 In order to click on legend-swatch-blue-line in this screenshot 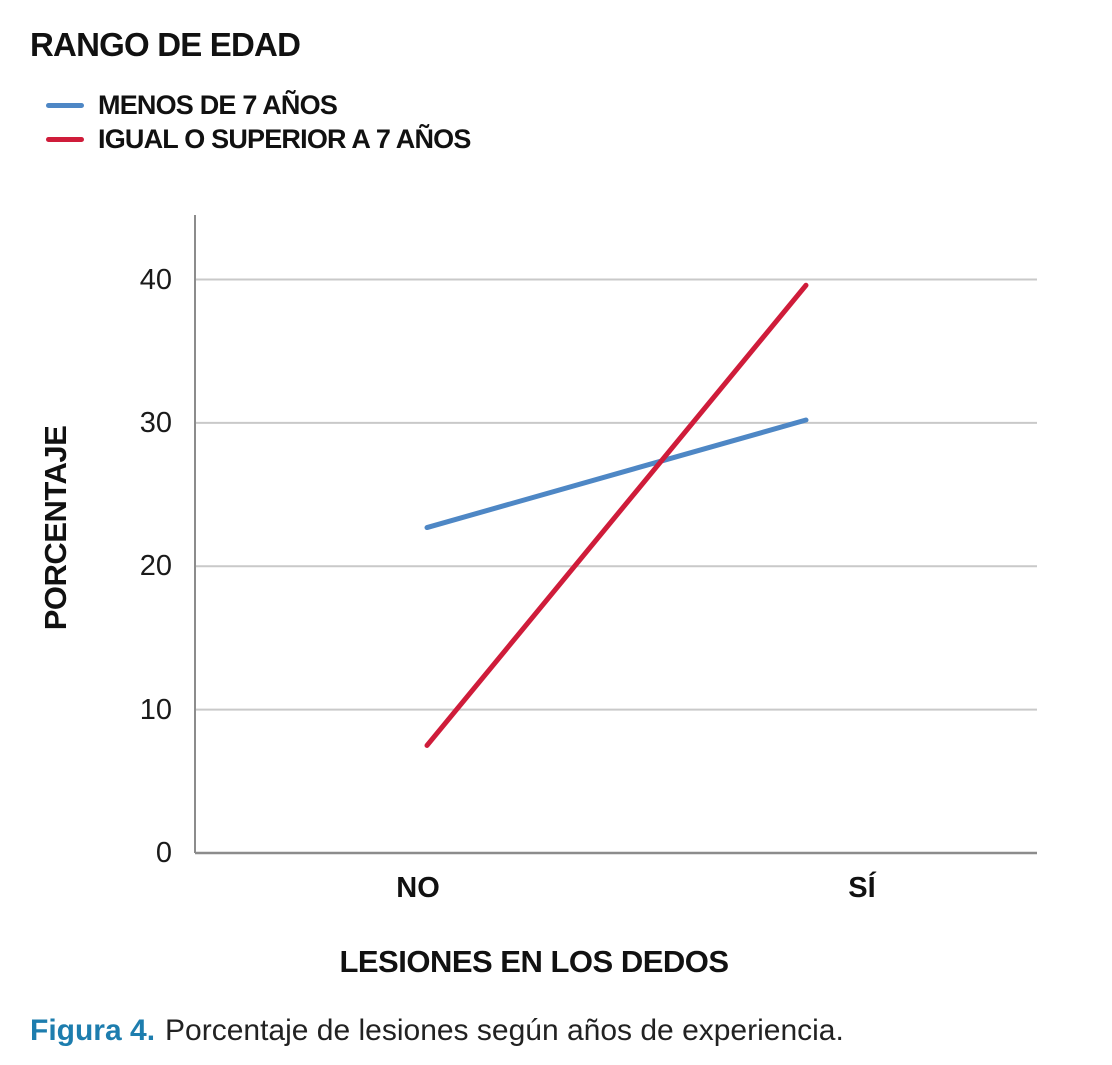, I will do `click(65, 105)`.